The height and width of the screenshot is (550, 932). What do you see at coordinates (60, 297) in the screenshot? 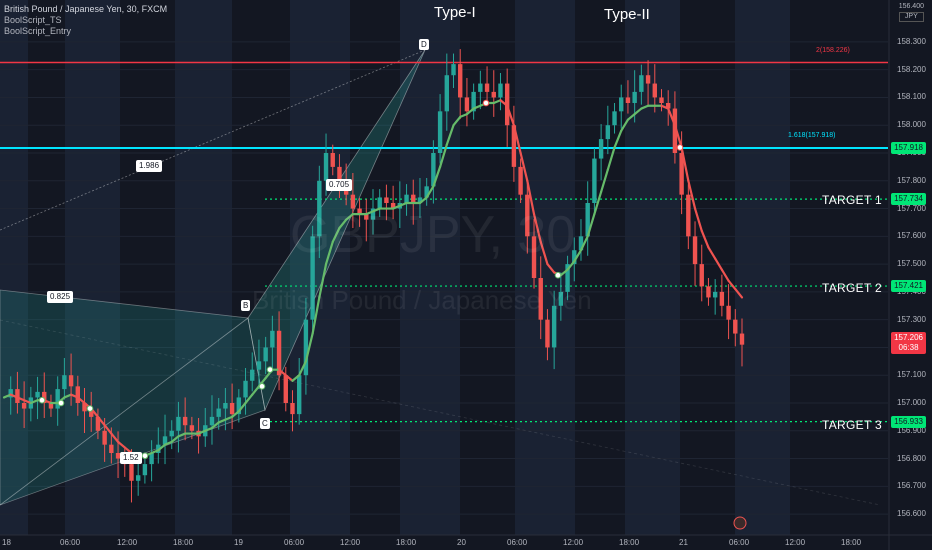
I see `ratio-label-0825: 0.825` at bounding box center [60, 297].